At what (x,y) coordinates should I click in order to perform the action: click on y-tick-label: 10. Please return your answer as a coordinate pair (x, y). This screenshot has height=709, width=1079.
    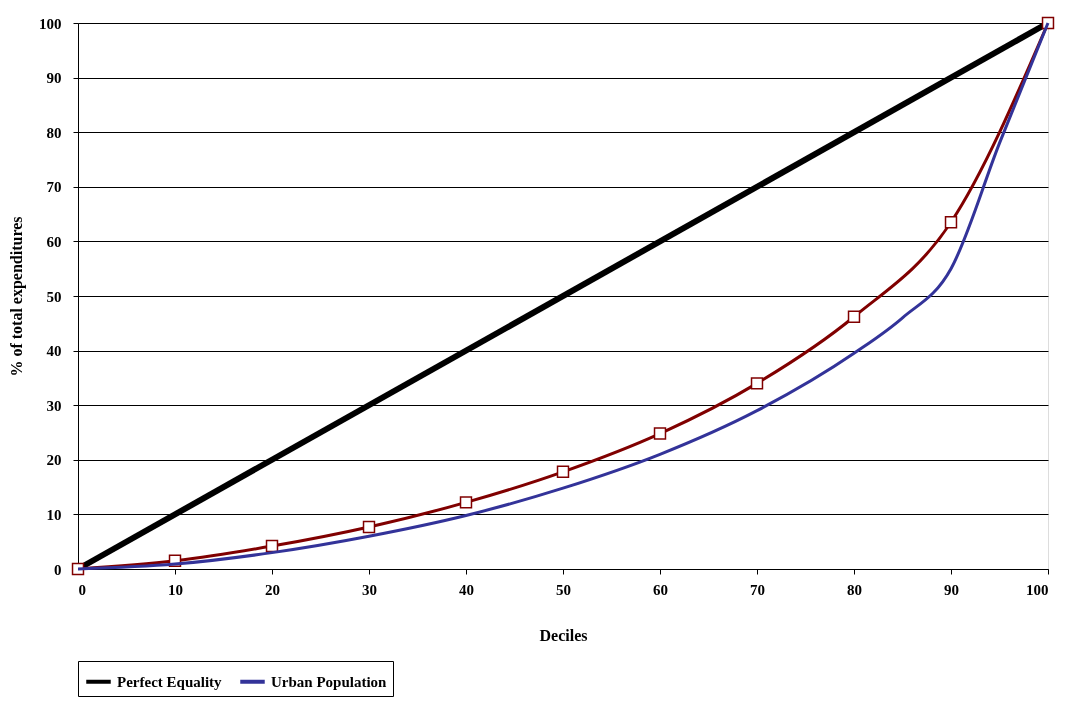
    Looking at the image, I should click on (54, 514).